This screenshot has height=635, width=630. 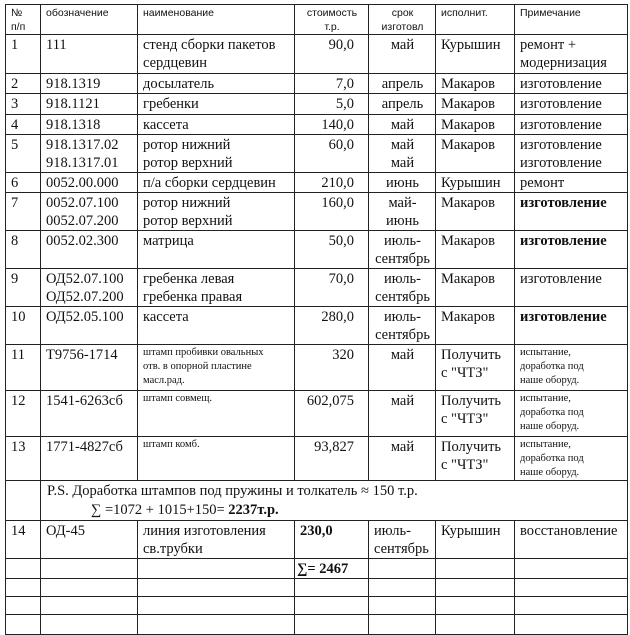 I want to click on cost: 60,0, so click(x=331, y=153).